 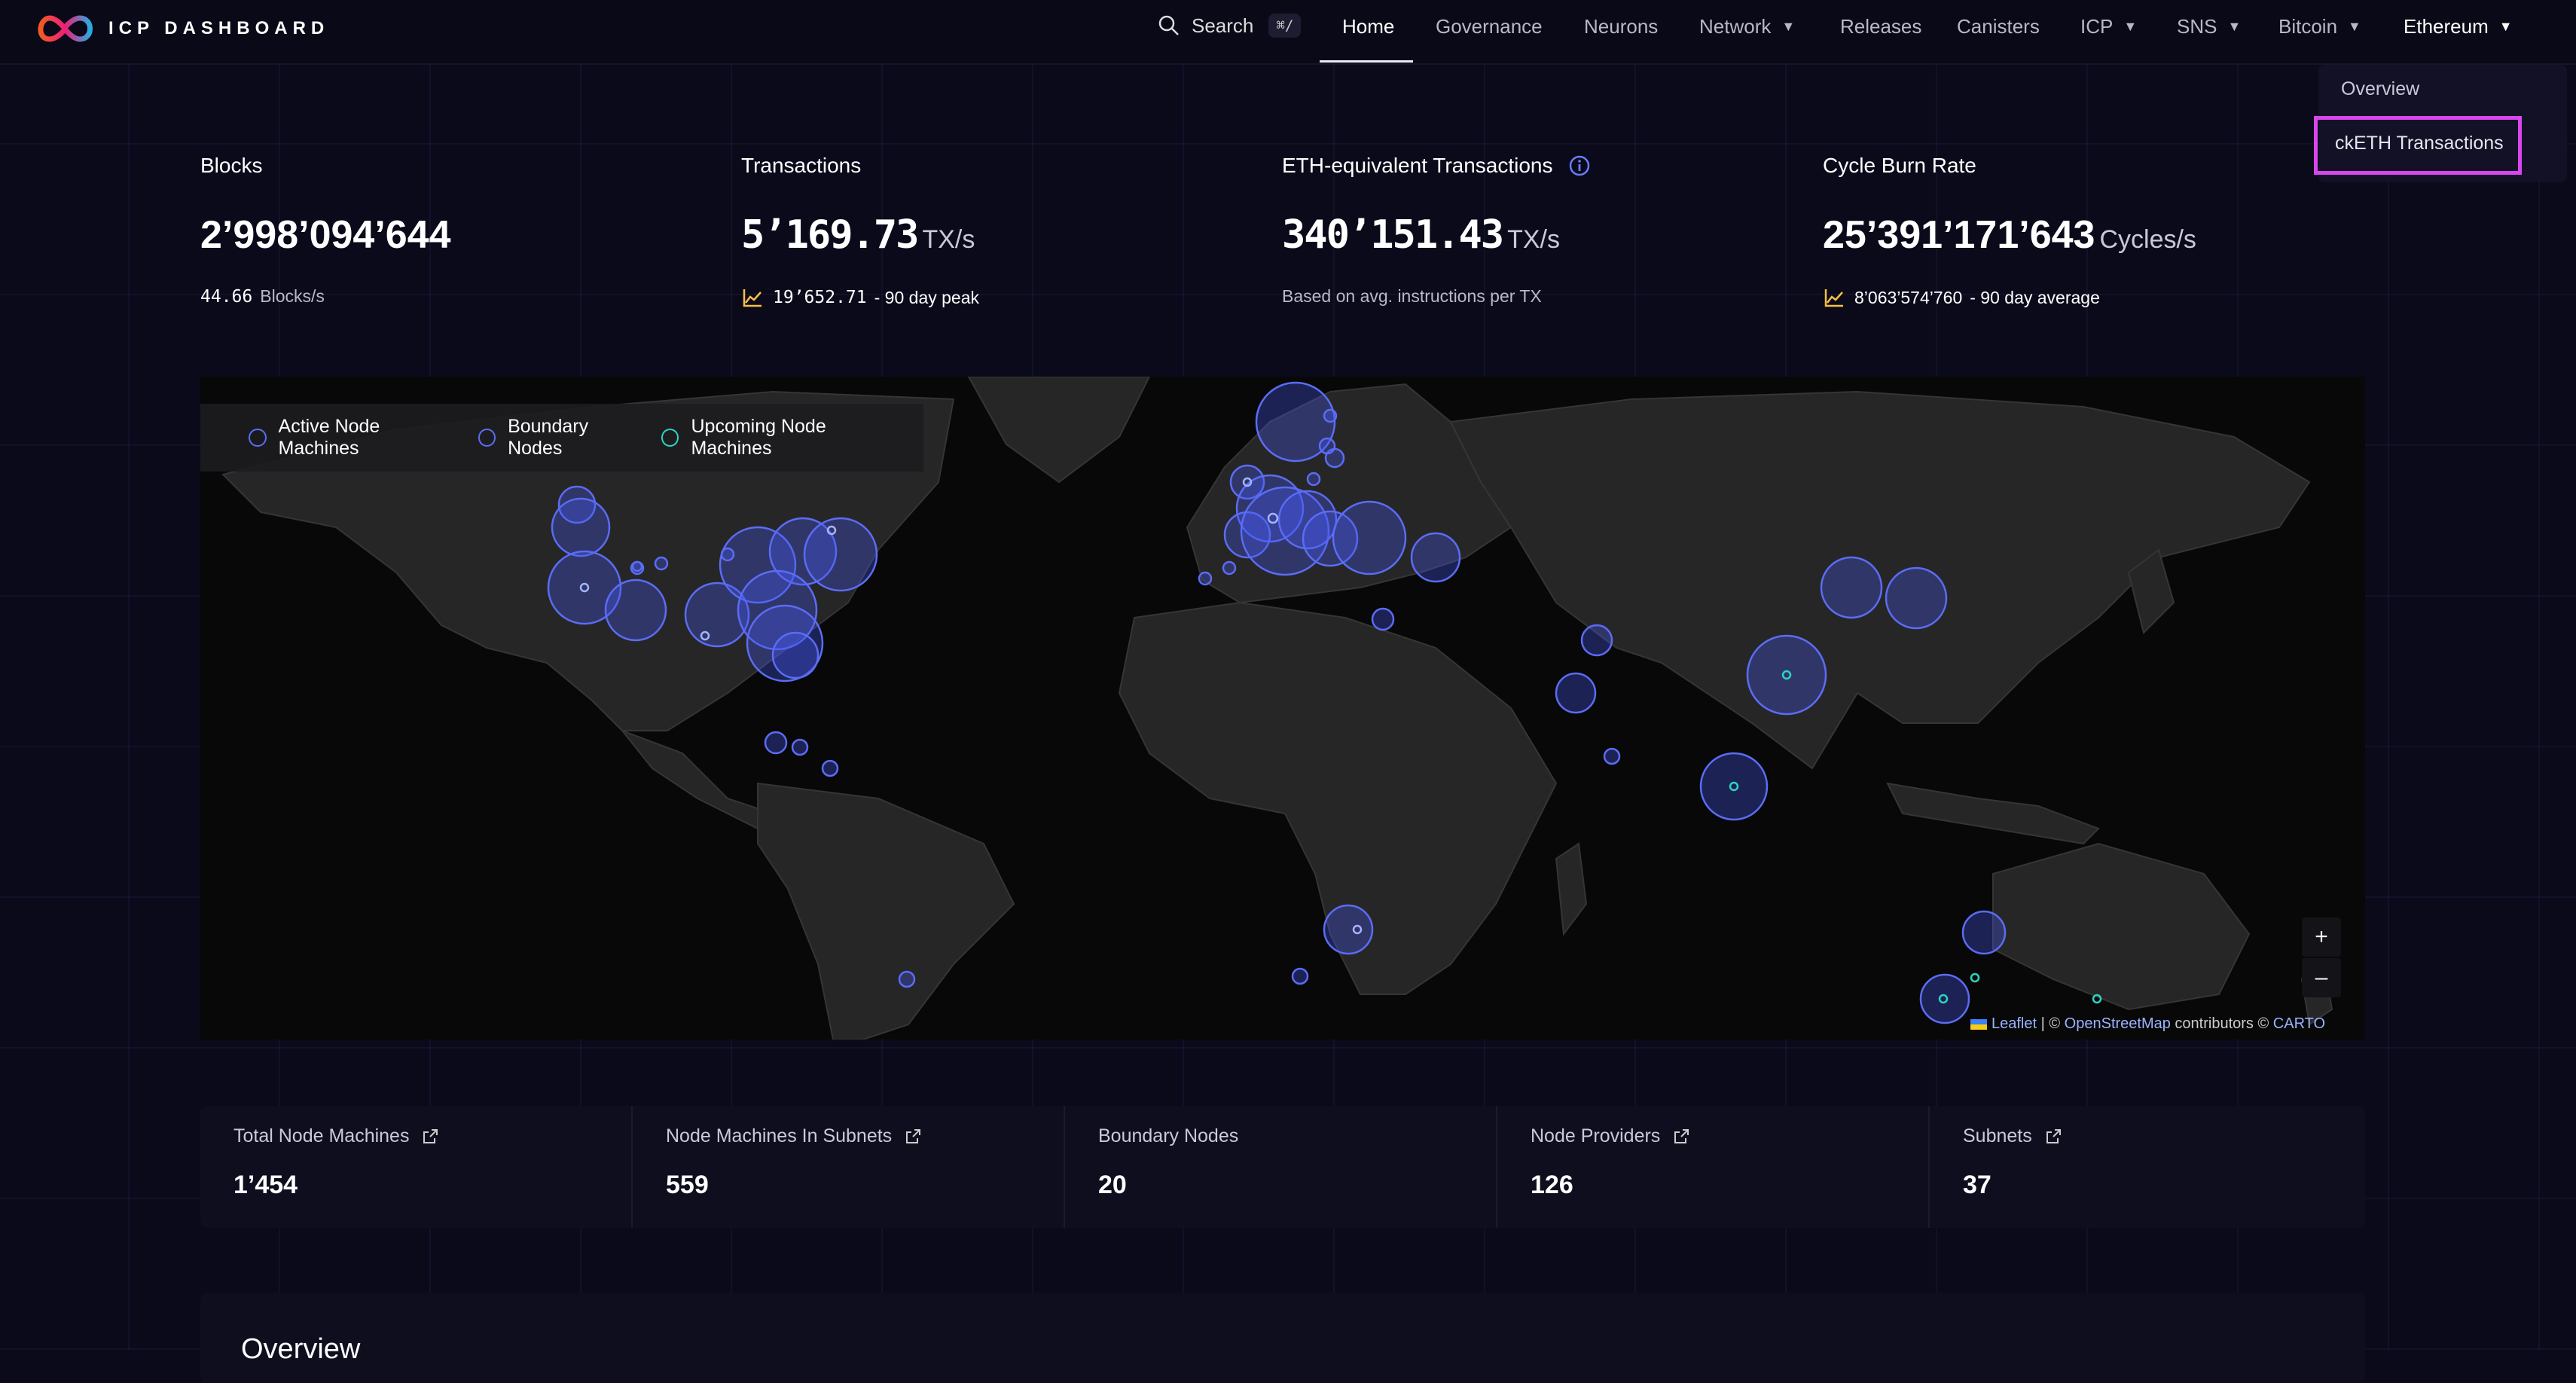 What do you see at coordinates (1596, 1135) in the screenshot?
I see `stat-label: Node Providers` at bounding box center [1596, 1135].